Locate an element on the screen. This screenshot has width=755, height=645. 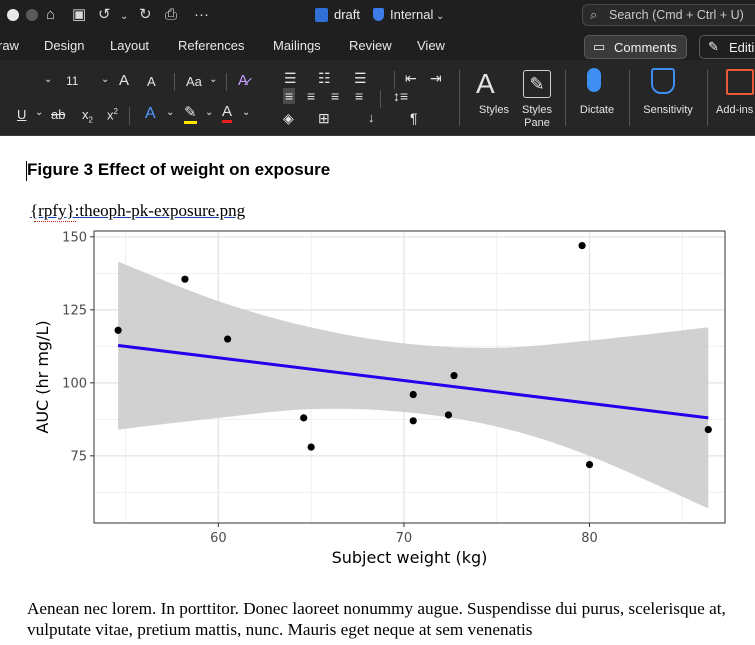
editing-label: Editi is located at coordinates (742, 47).